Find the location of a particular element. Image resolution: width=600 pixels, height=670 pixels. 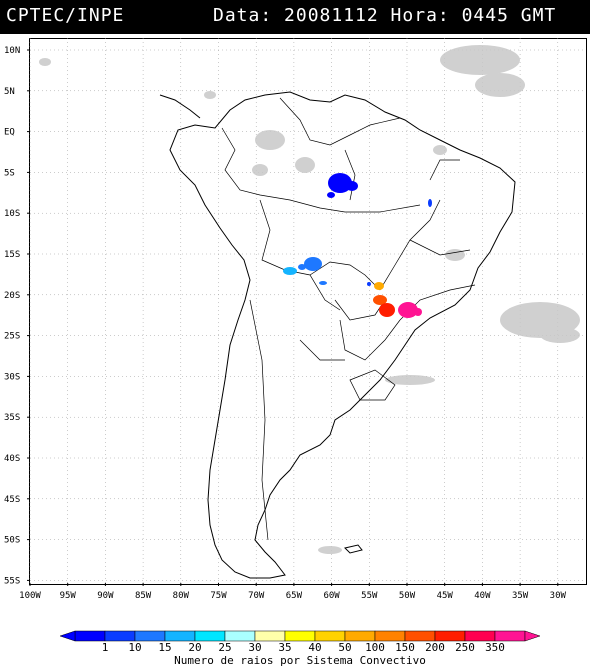

lat-label: 20S is located at coordinates (12, 296).